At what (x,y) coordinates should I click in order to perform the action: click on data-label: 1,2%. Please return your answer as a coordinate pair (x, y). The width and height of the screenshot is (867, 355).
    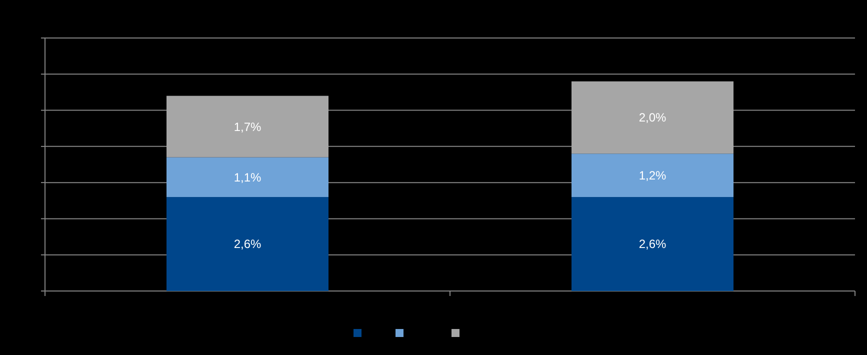
    Looking at the image, I should click on (652, 175).